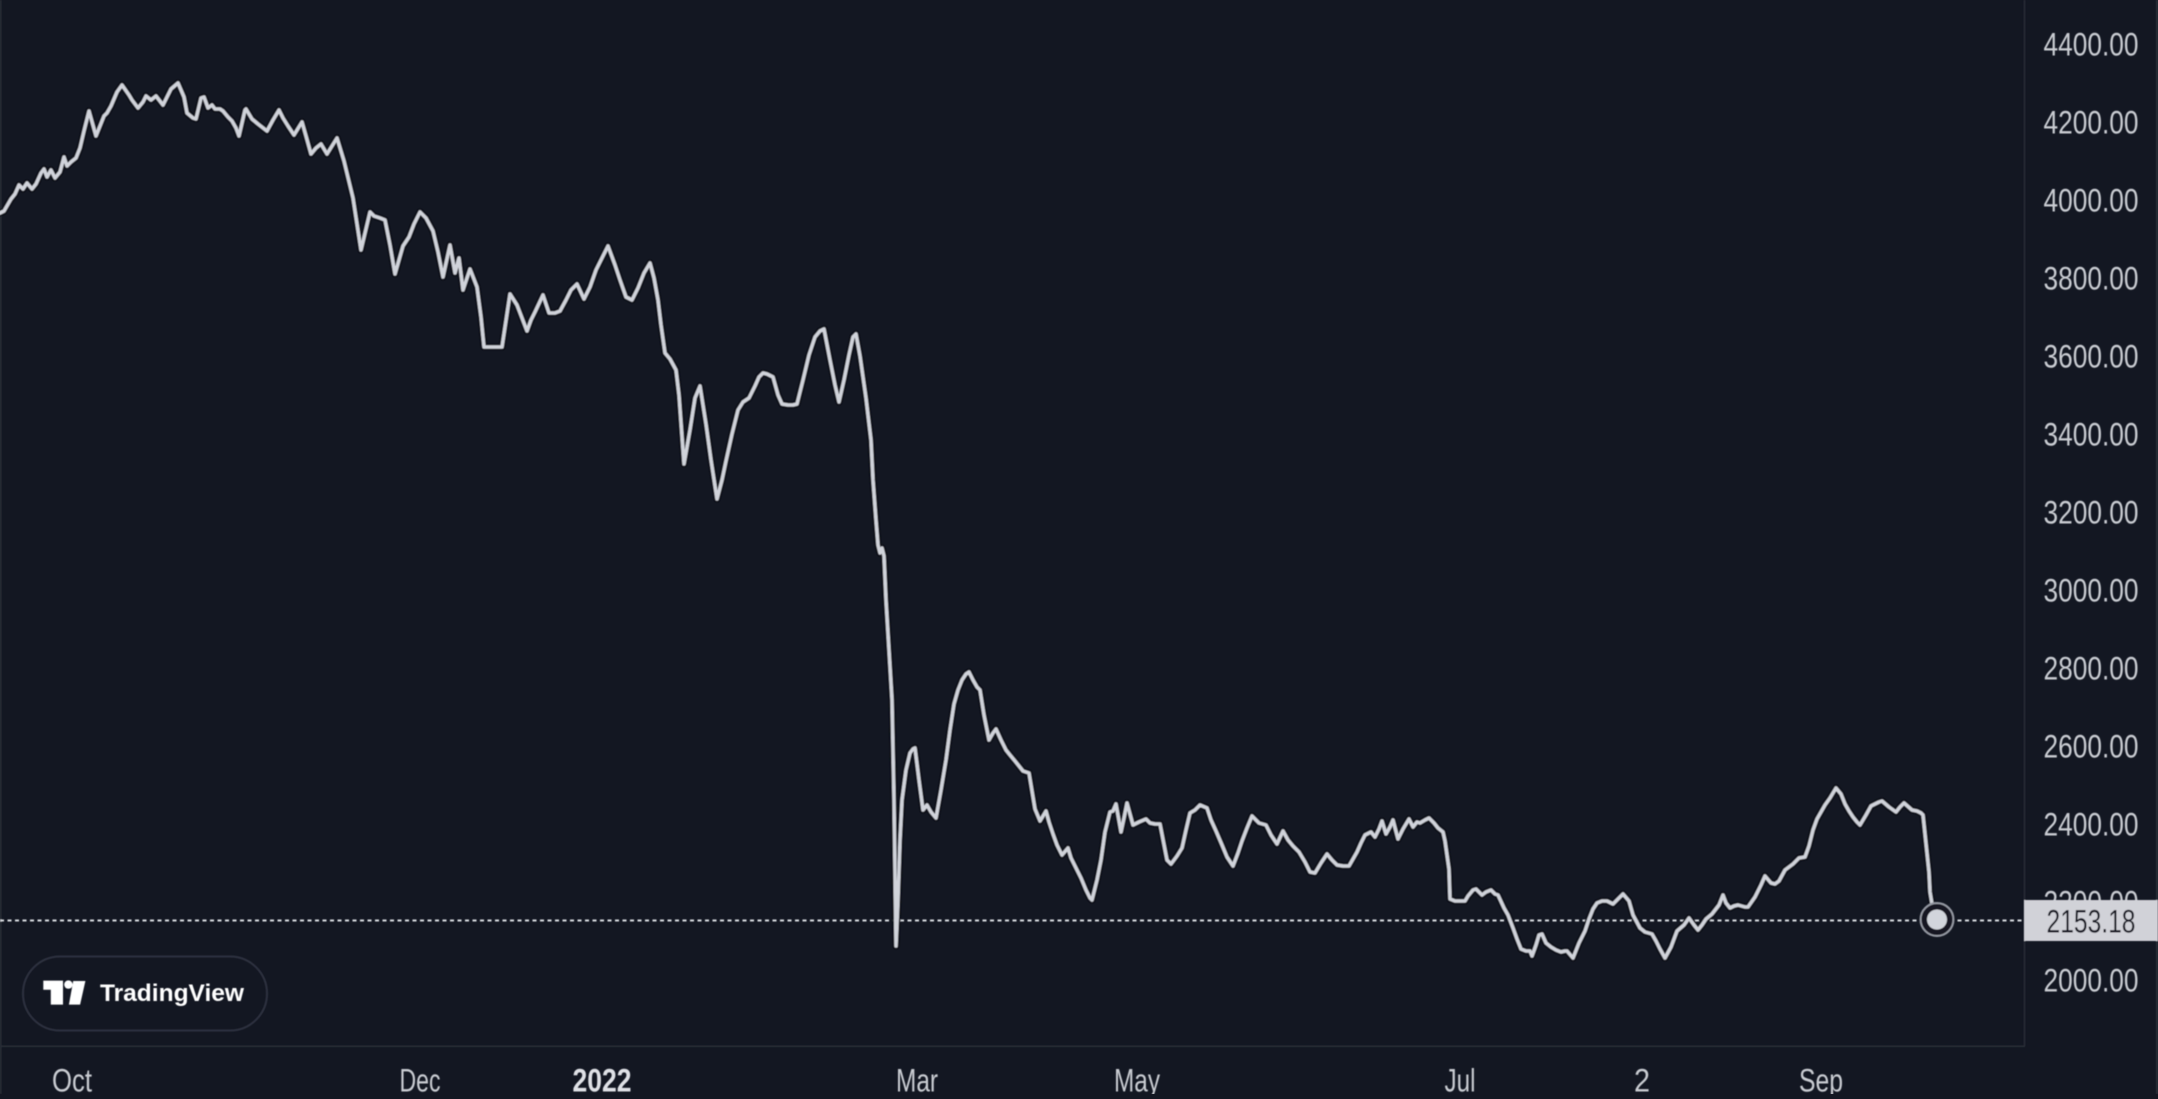 This screenshot has height=1099, width=2158. What do you see at coordinates (2091, 747) in the screenshot?
I see `svg-text: 2600.00` at bounding box center [2091, 747].